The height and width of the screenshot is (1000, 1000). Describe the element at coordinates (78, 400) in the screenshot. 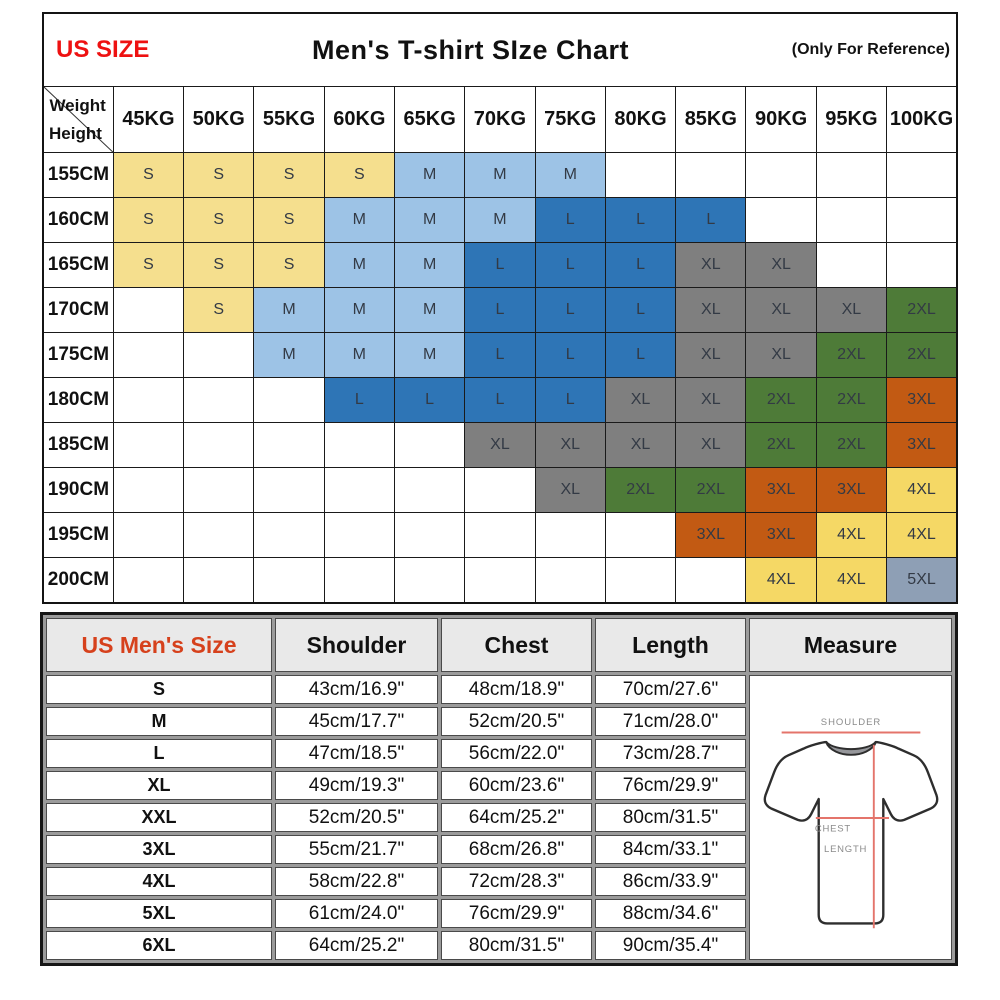

I see `height-label: 180CM` at that location.